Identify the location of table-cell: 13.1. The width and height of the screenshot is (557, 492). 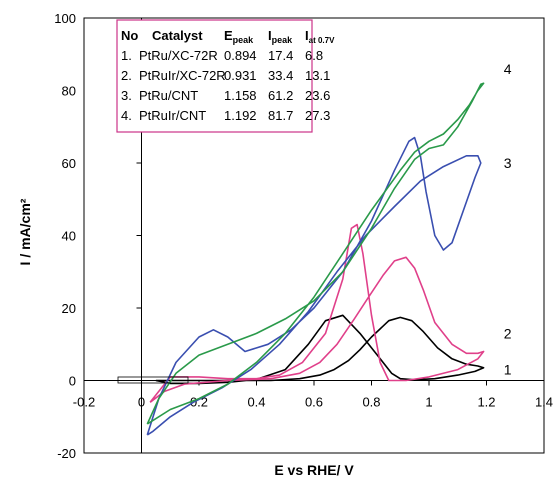
(317, 75).